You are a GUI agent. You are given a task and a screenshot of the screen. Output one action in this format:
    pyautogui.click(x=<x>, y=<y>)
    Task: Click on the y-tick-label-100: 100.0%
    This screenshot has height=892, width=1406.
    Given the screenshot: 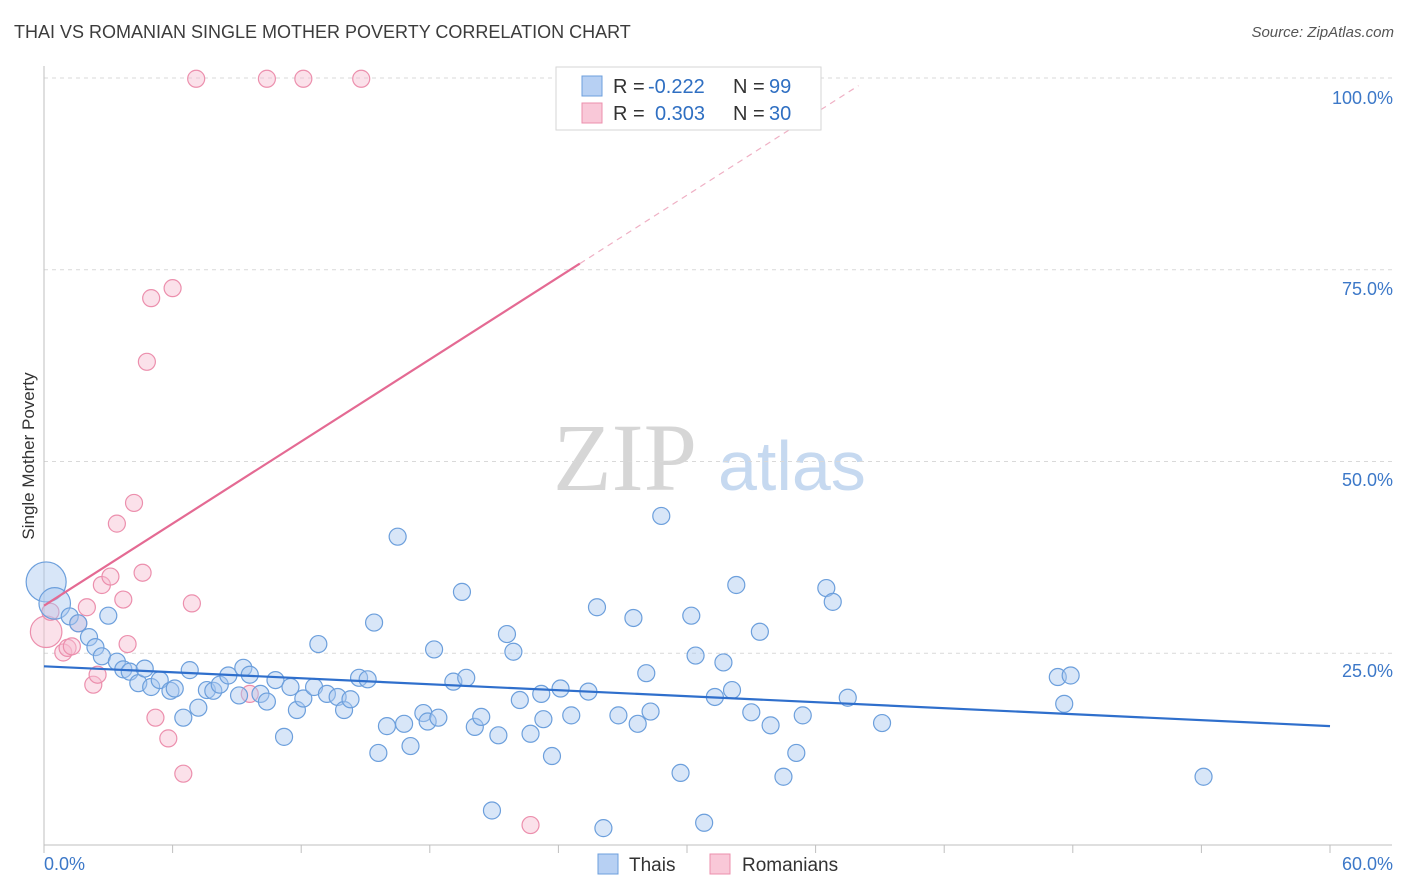 What is the action you would take?
    pyautogui.click(x=1362, y=98)
    